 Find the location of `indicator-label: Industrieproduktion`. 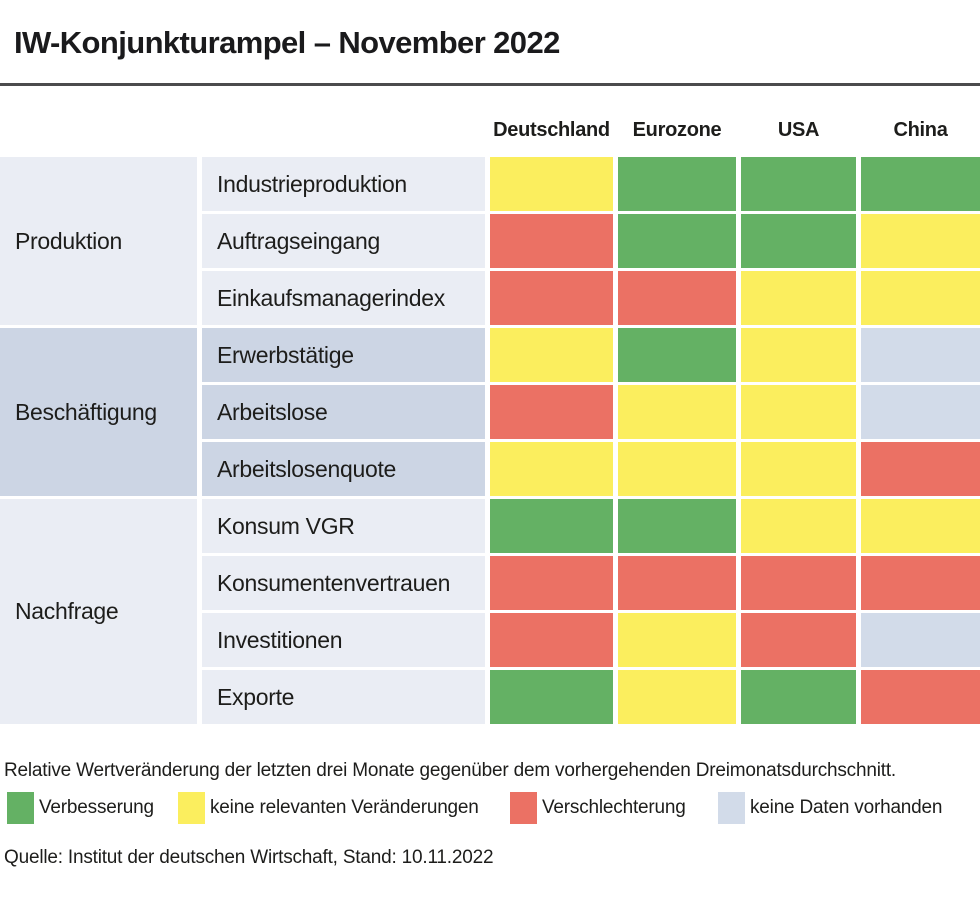

indicator-label: Industrieproduktion is located at coordinates (312, 183).